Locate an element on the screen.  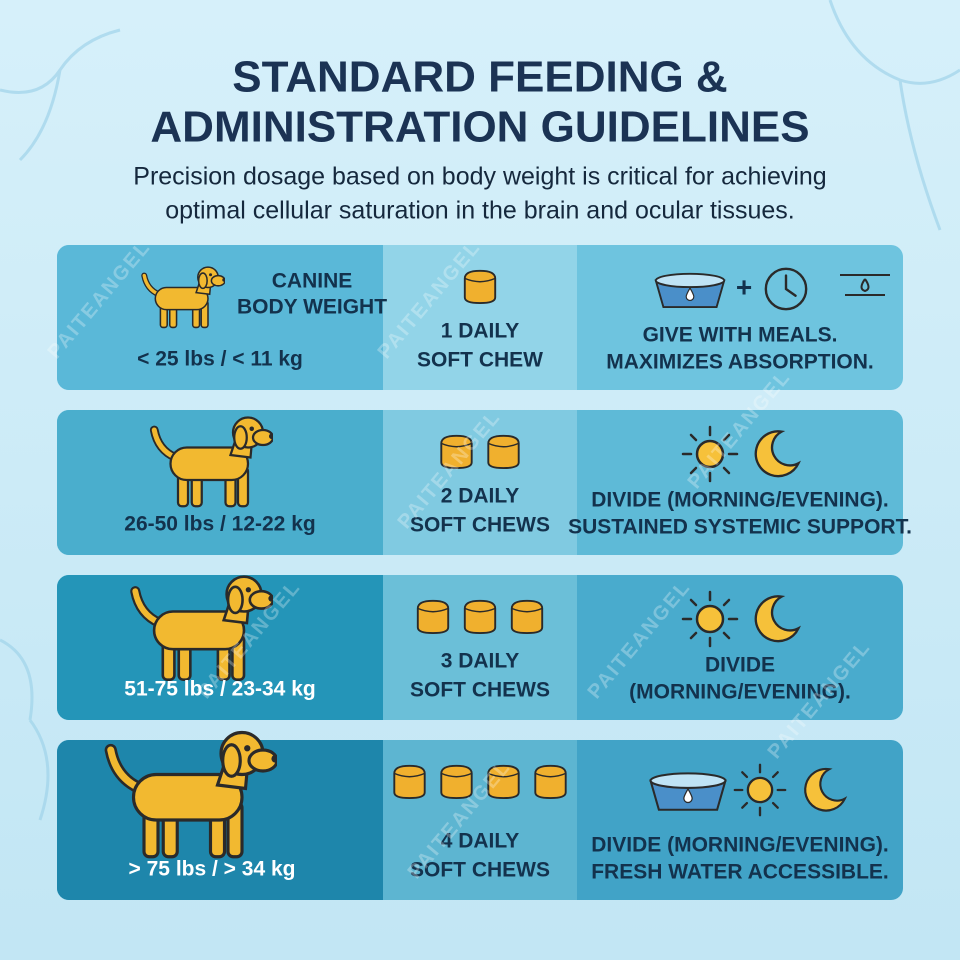
weight-cell is located at coordinates (227, 317).